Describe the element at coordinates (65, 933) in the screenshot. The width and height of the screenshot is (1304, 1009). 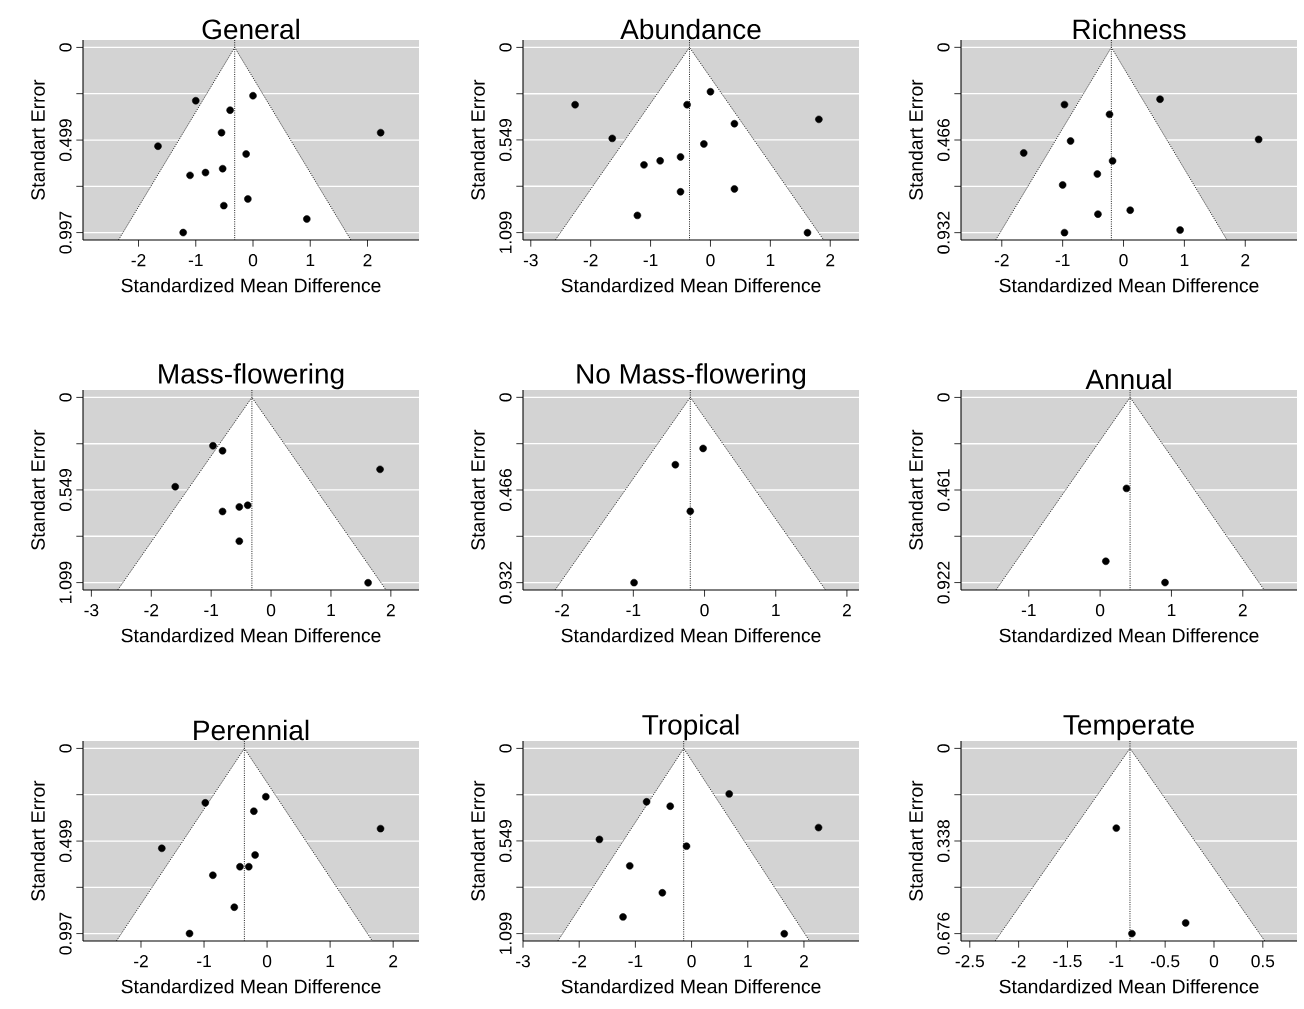
I see `y-tick-label: 0.997` at that location.